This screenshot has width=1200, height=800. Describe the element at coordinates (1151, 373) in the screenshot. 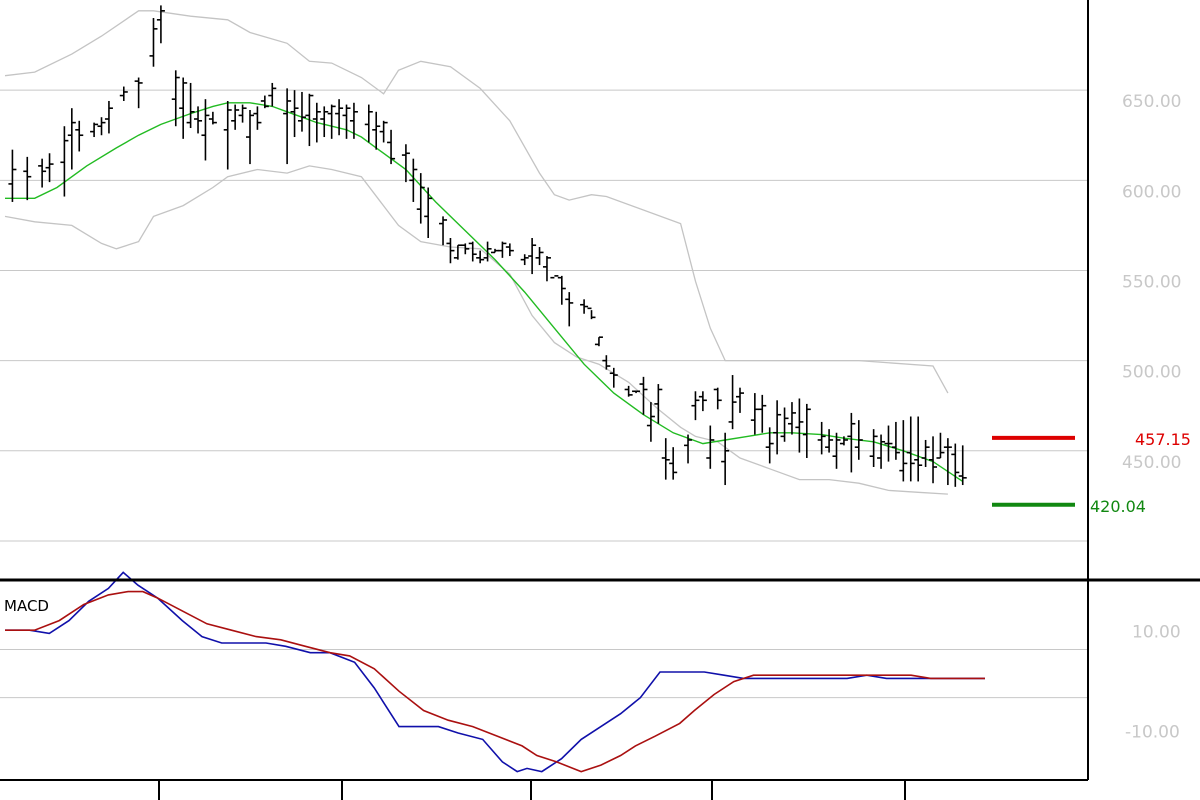

I see `price-tick-label: 500.00` at that location.